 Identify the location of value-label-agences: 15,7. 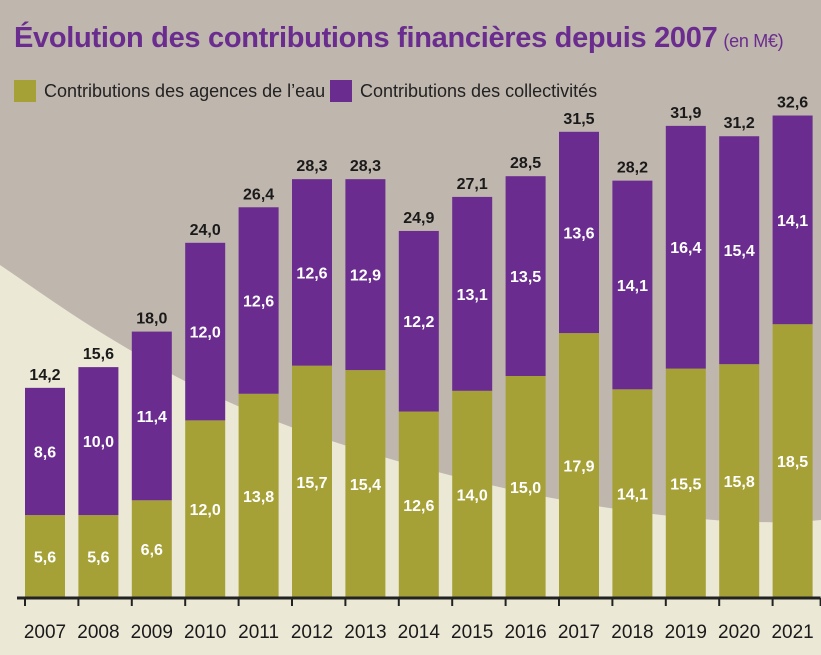
(311, 483).